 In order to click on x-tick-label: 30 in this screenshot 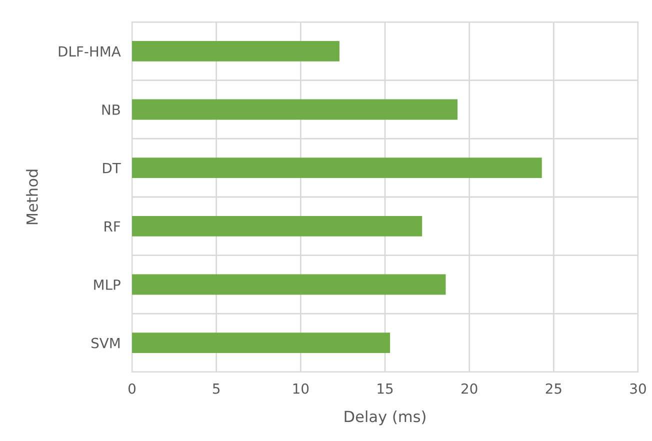, I will do `click(638, 388)`.